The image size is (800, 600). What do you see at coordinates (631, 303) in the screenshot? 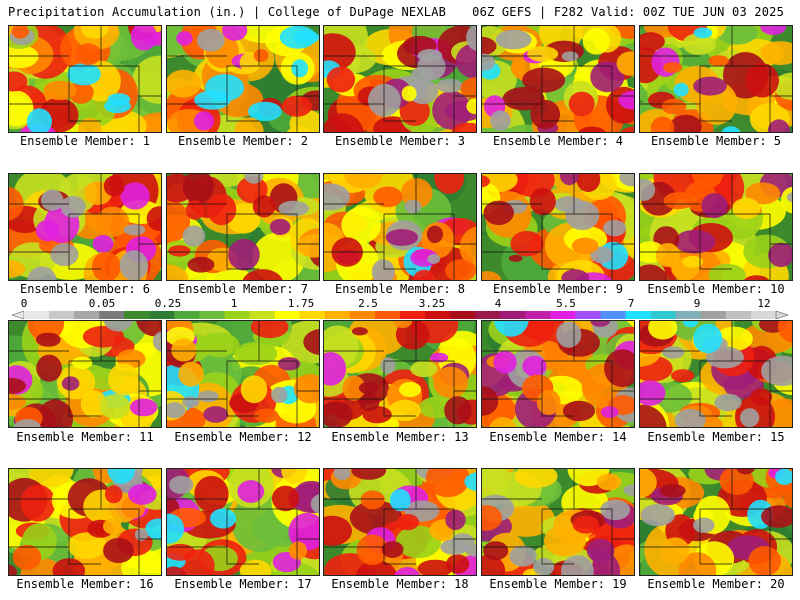
I see `colorbar-tick-label: 7` at bounding box center [631, 303].